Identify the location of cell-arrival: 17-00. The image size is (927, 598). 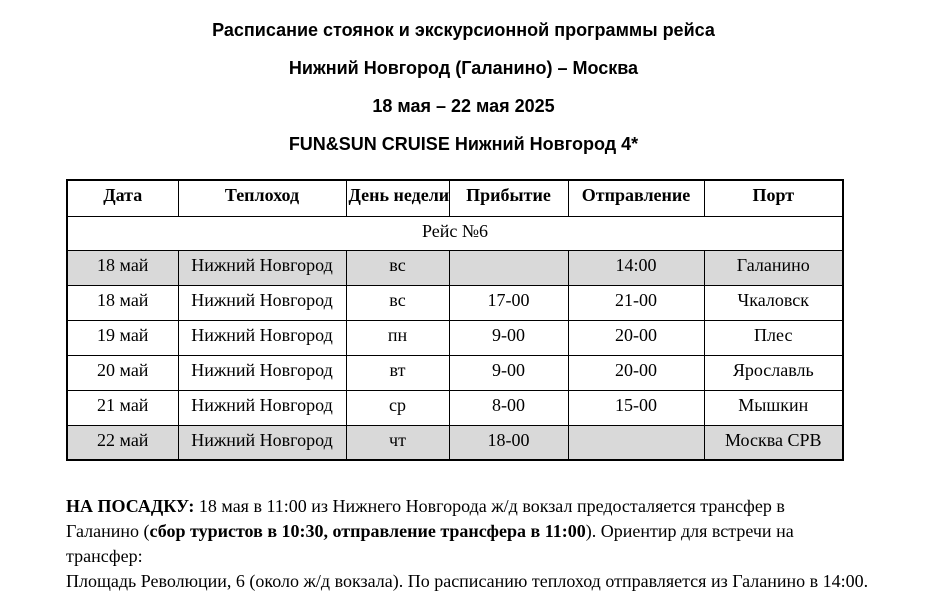
(508, 302).